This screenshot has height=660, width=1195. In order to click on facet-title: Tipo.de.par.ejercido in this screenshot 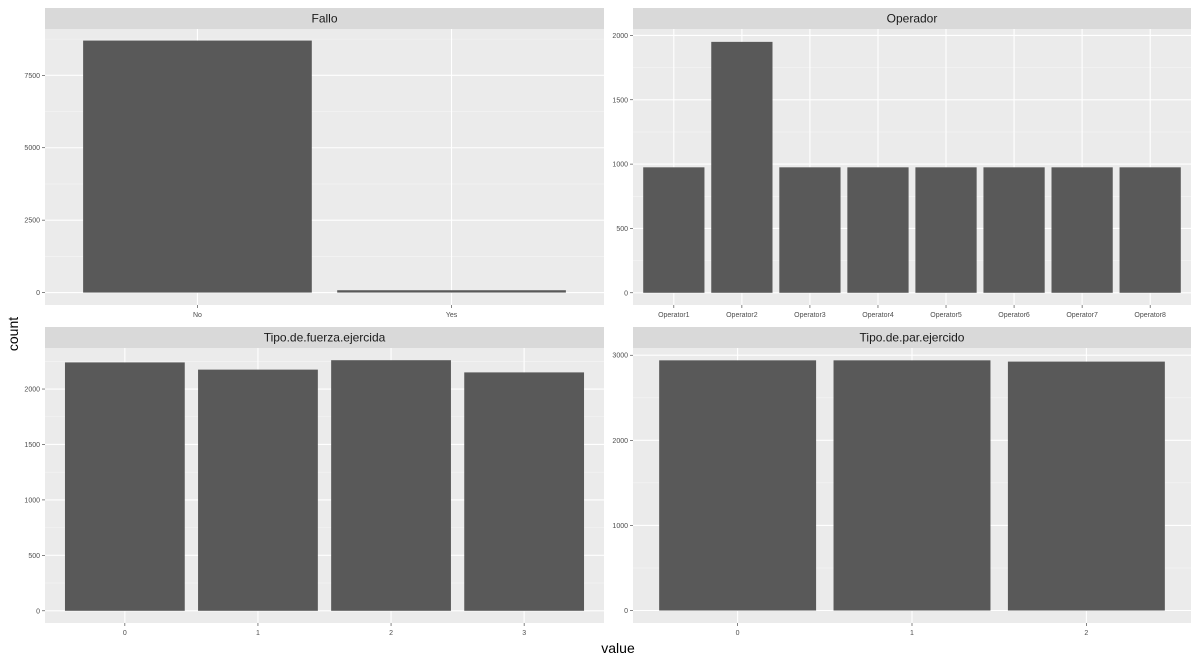, I will do `click(912, 338)`.